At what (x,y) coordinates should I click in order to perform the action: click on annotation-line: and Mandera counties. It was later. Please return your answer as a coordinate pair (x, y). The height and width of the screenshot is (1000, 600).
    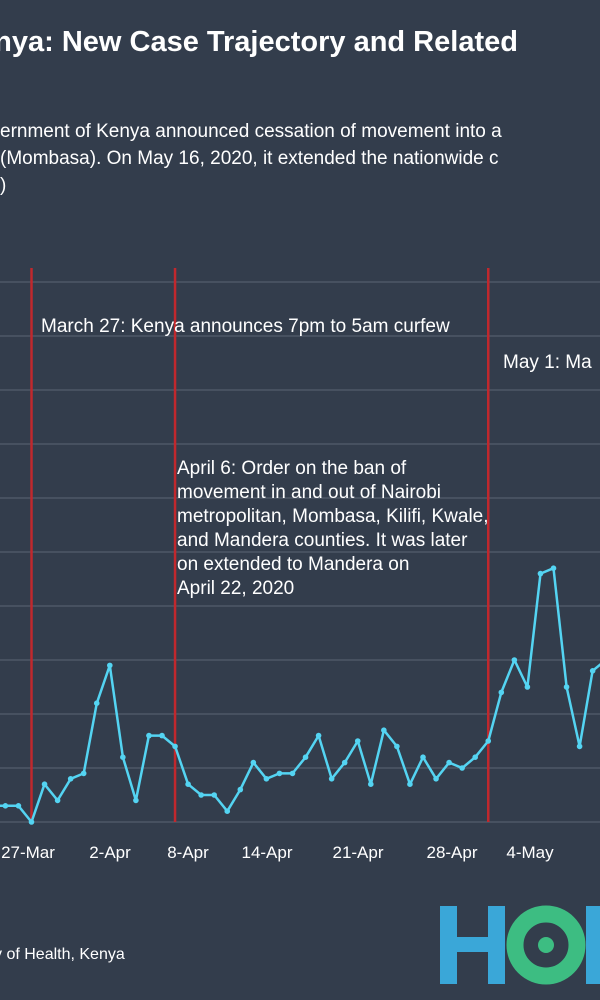
    Looking at the image, I should click on (322, 540).